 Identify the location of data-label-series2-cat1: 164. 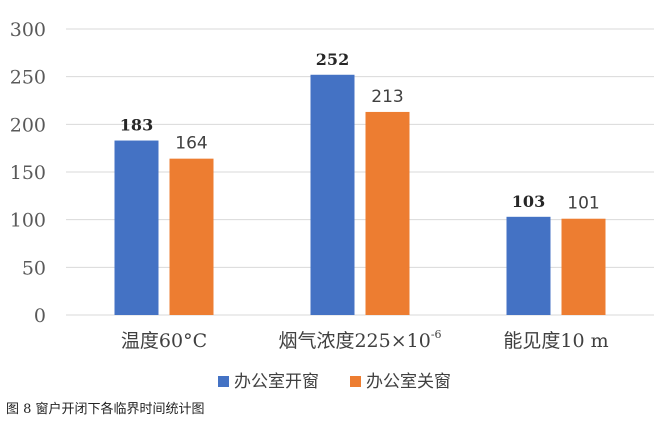
(191, 144).